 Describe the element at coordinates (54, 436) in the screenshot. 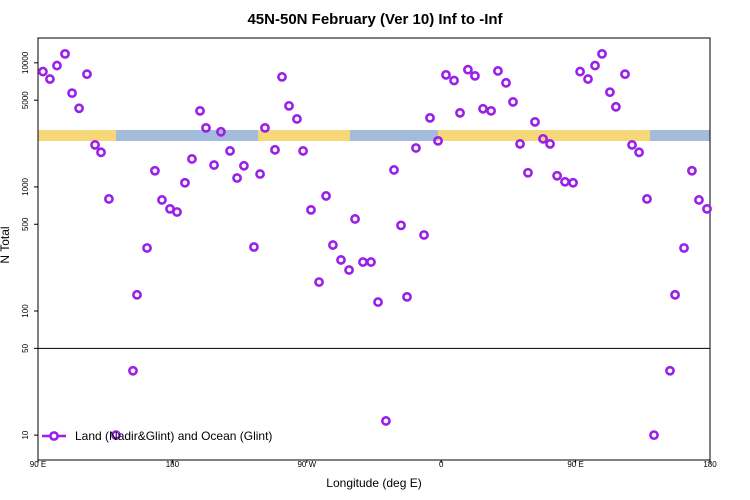

I see `legend-marker` at that location.